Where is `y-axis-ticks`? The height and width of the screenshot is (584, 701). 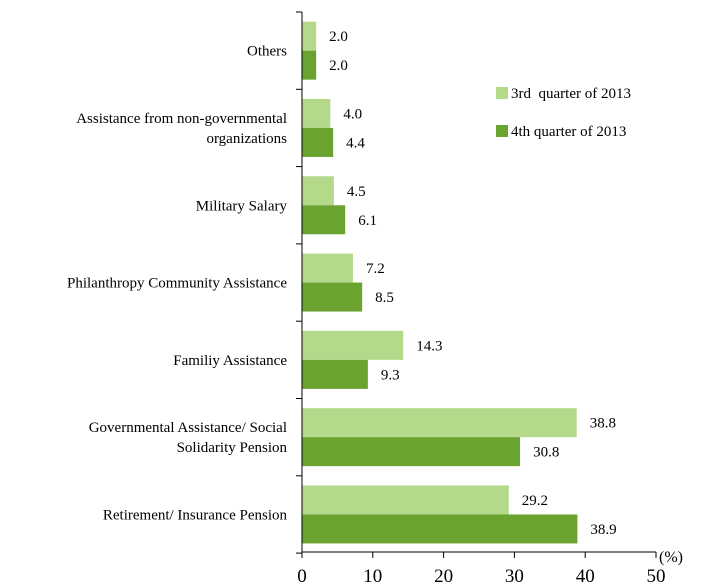 y-axis-ticks is located at coordinates (299, 282).